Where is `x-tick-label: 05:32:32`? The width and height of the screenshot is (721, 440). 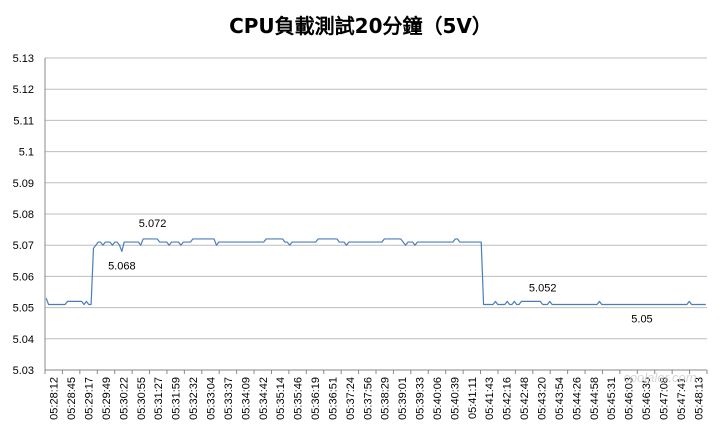
x-tick-label: 05:32:32 is located at coordinates (194, 398).